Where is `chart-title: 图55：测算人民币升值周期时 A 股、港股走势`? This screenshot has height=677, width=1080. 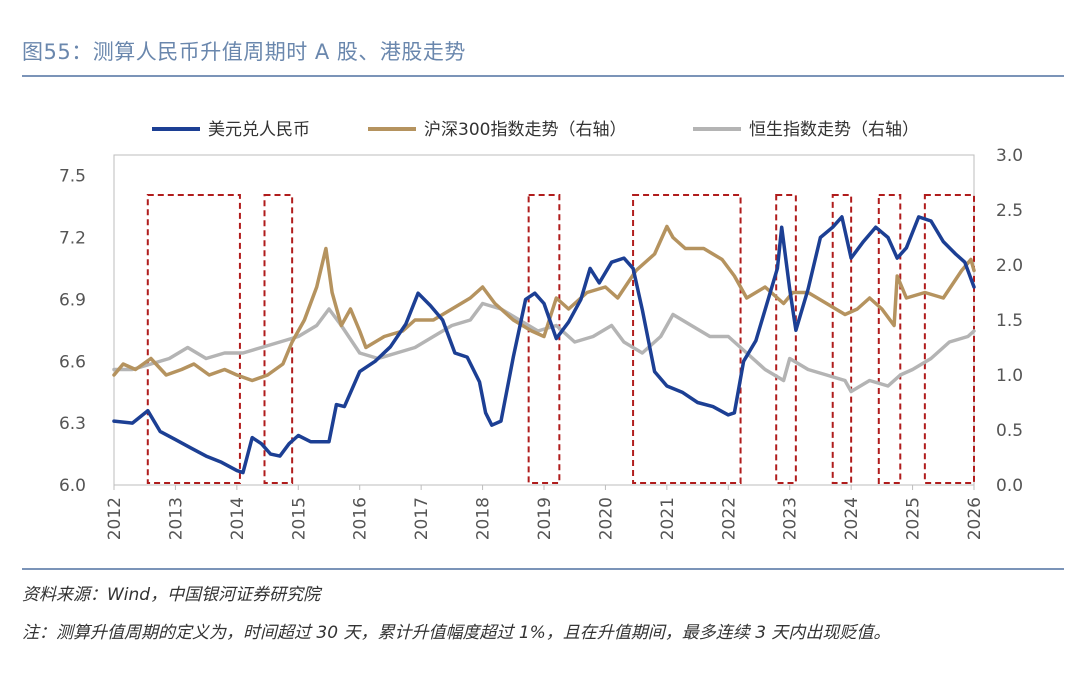
chart-title: 图55：测算人民币升值周期时 A 股、港股走势 is located at coordinates (244, 52).